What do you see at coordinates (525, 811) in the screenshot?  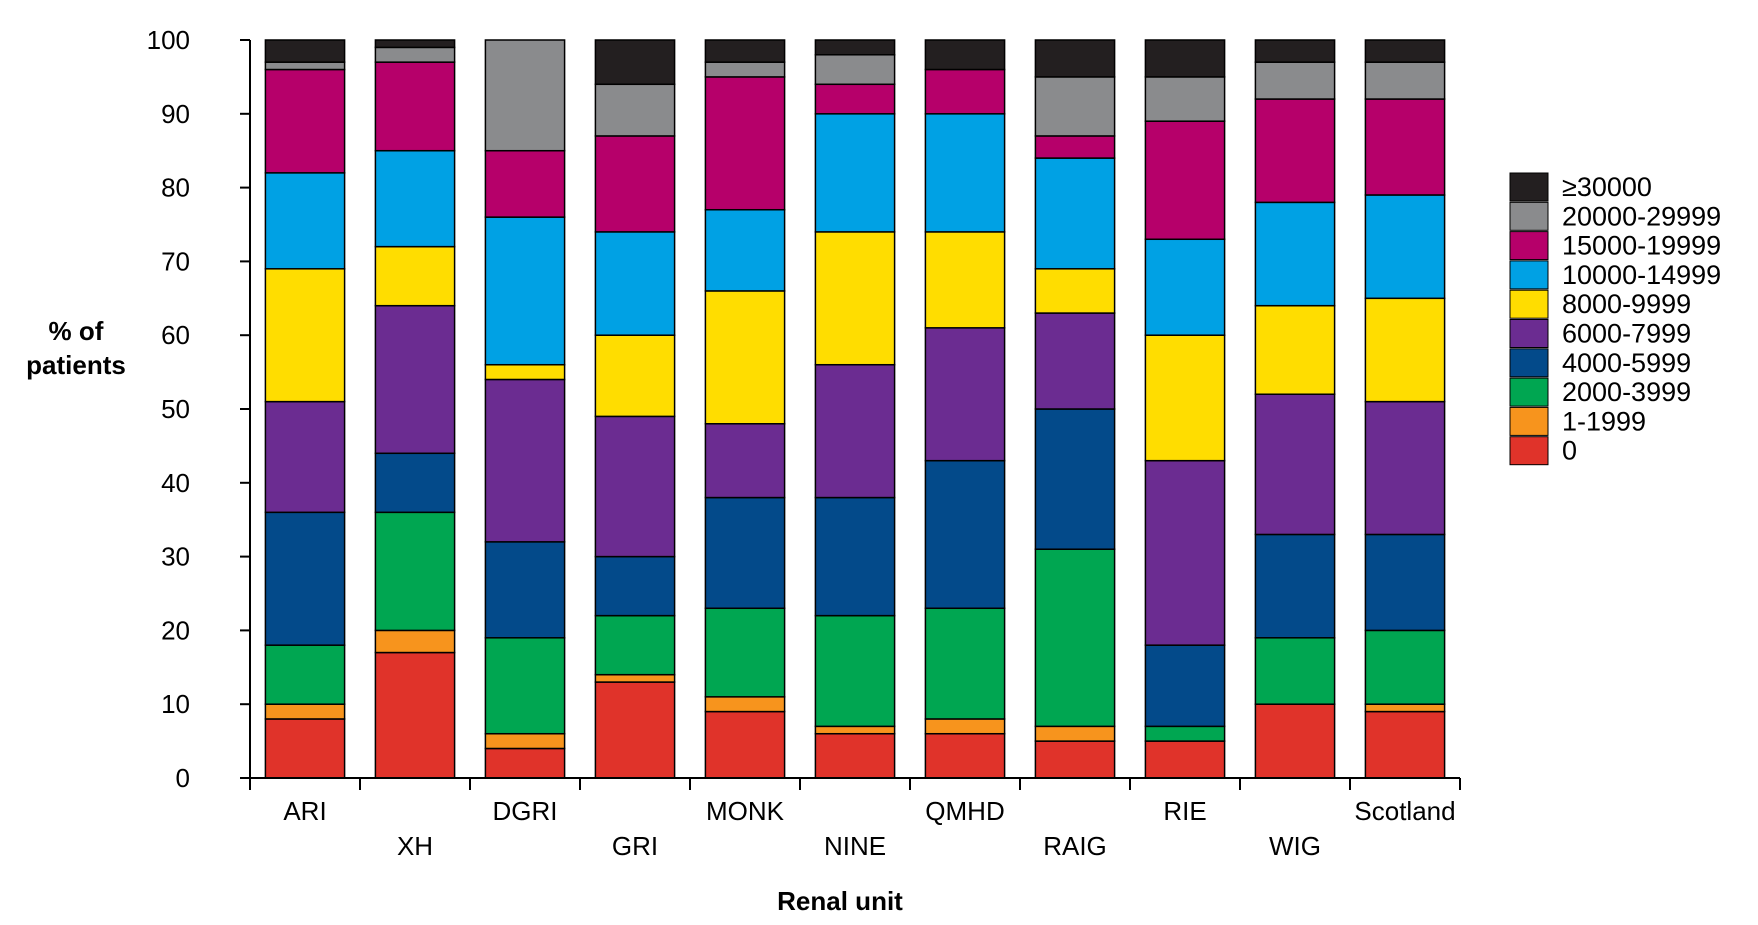 I see `x-tick-label: DGRI` at bounding box center [525, 811].